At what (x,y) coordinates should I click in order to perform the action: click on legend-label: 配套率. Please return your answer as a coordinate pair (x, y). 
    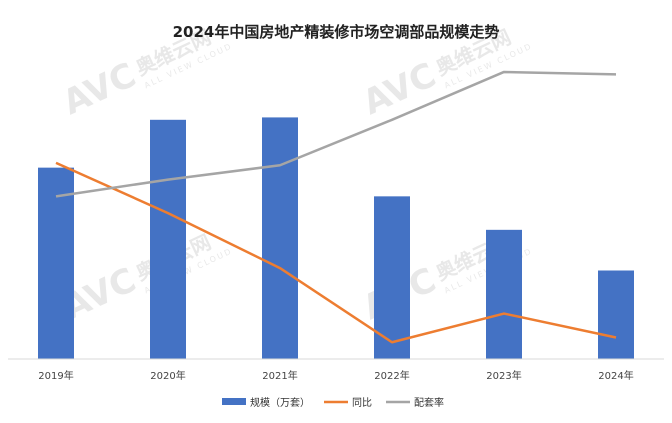
    Looking at the image, I should click on (429, 402).